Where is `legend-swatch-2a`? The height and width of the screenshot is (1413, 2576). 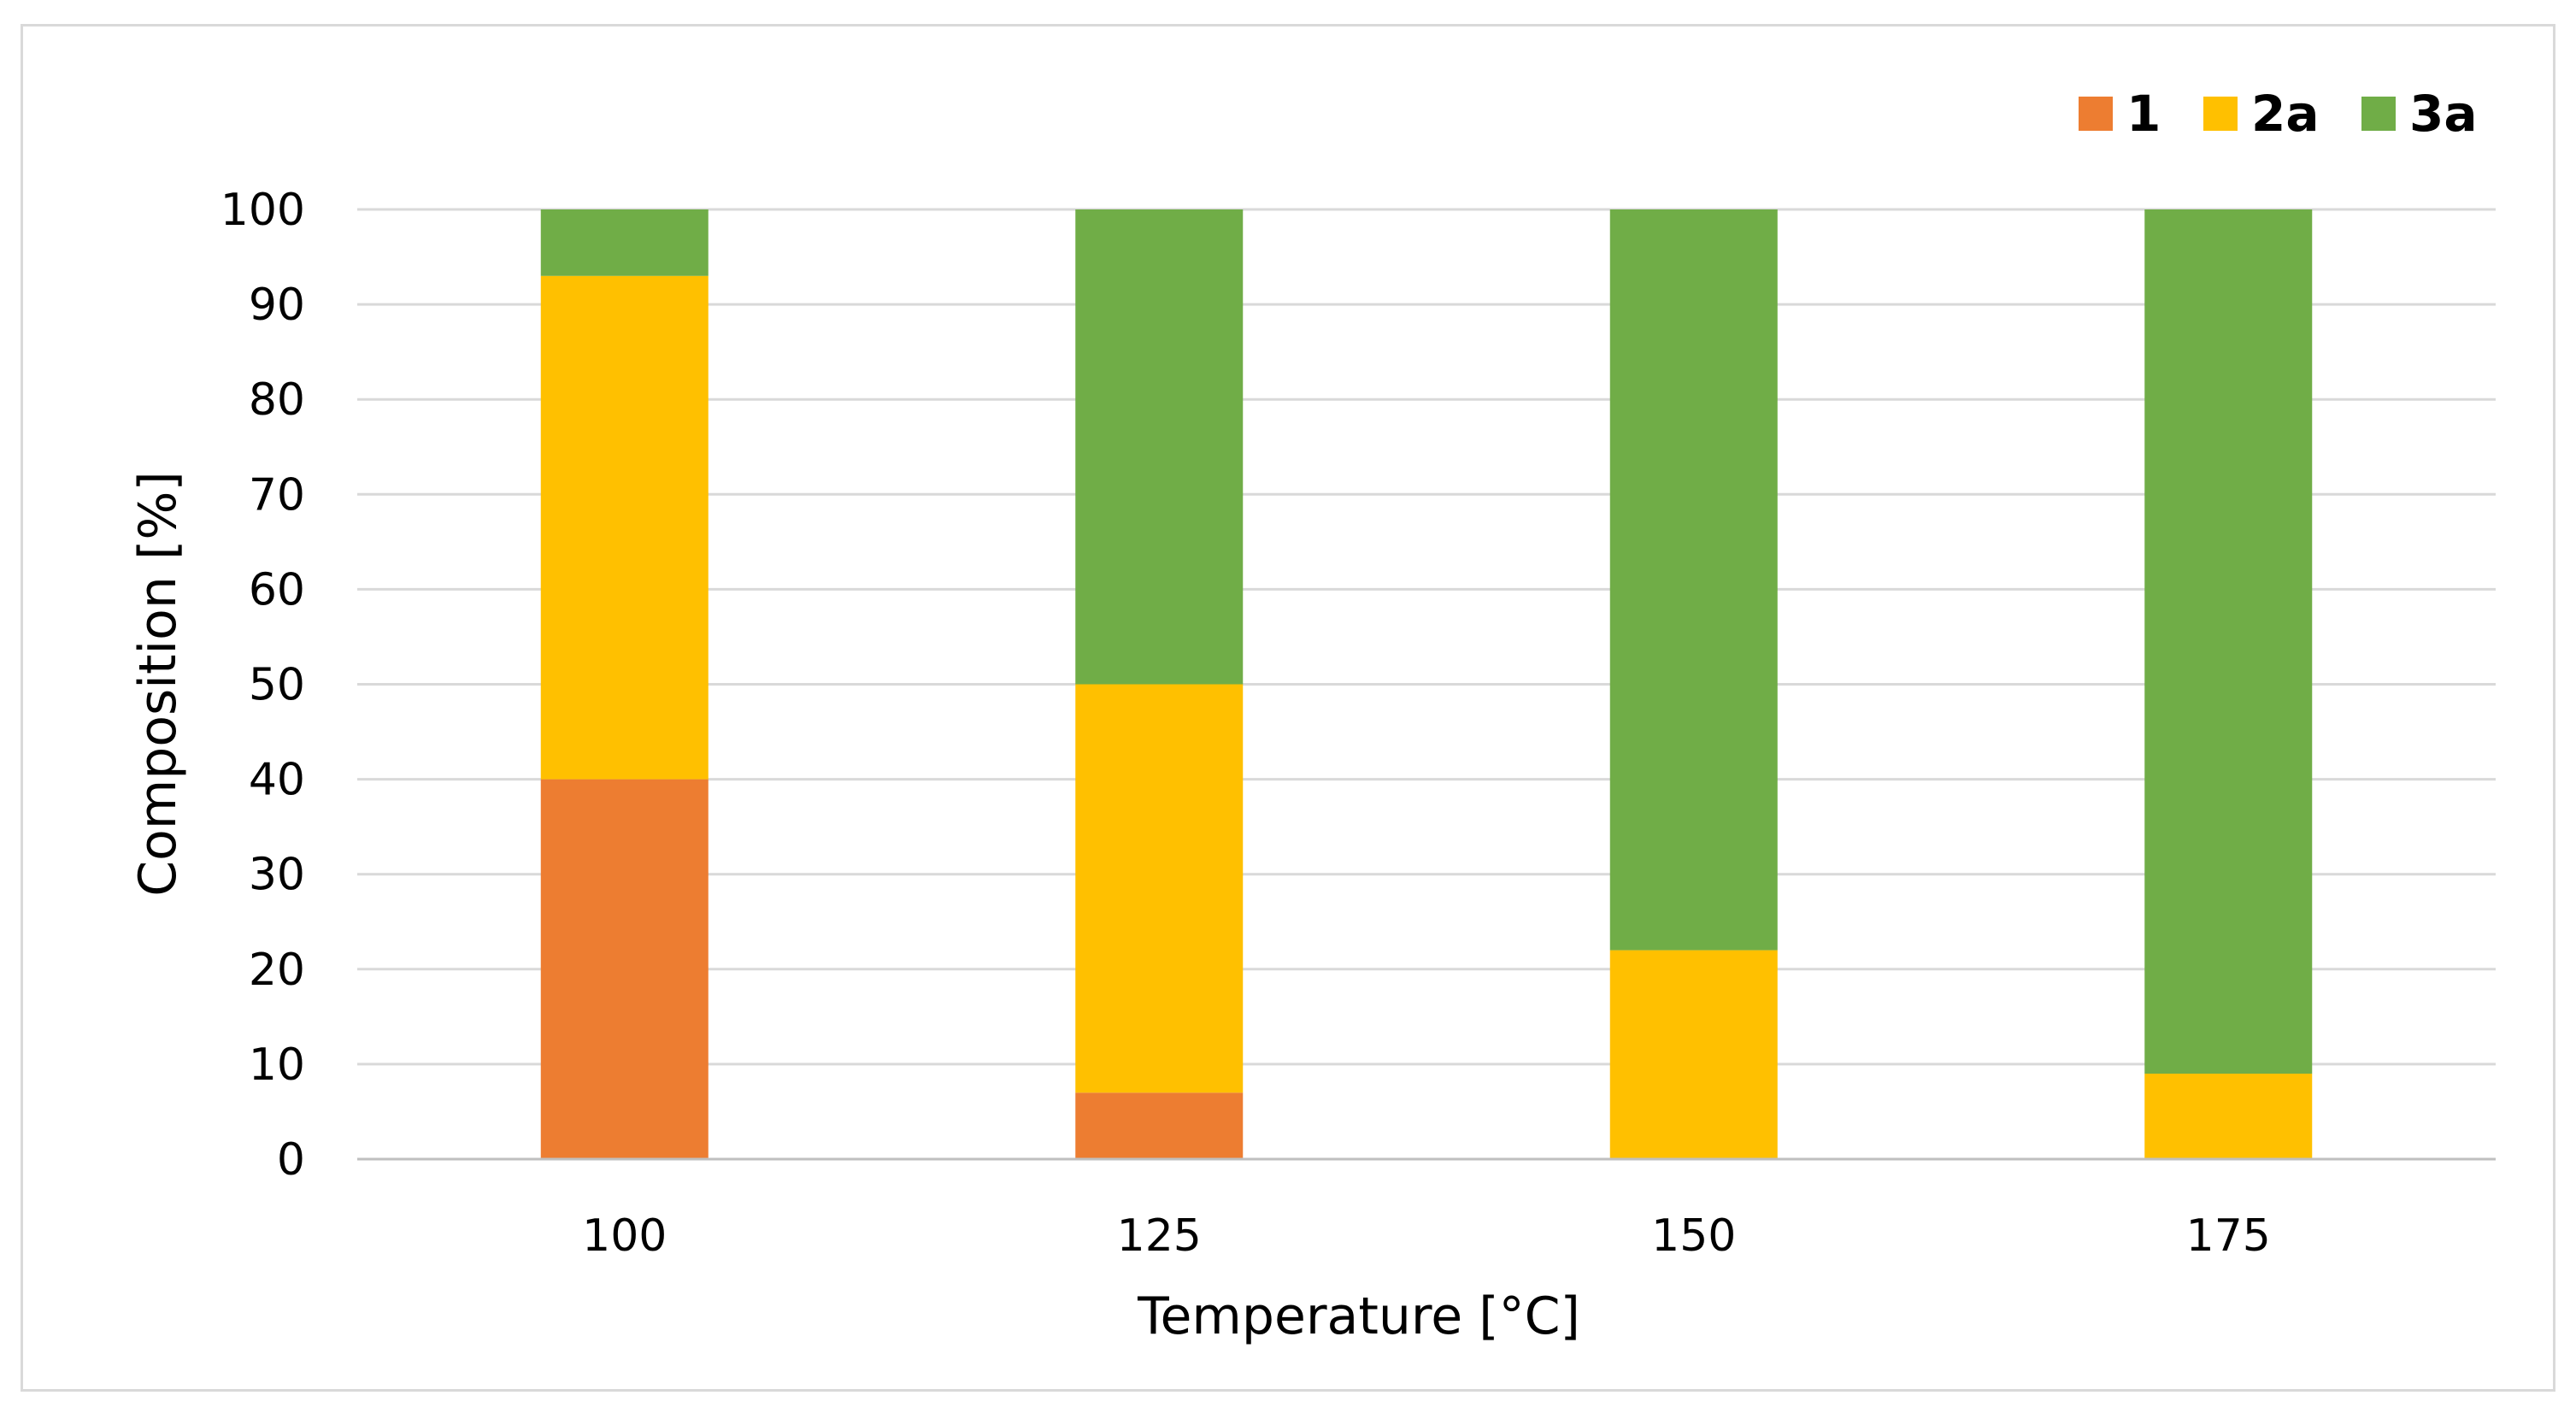
legend-swatch-2a is located at coordinates (2220, 114).